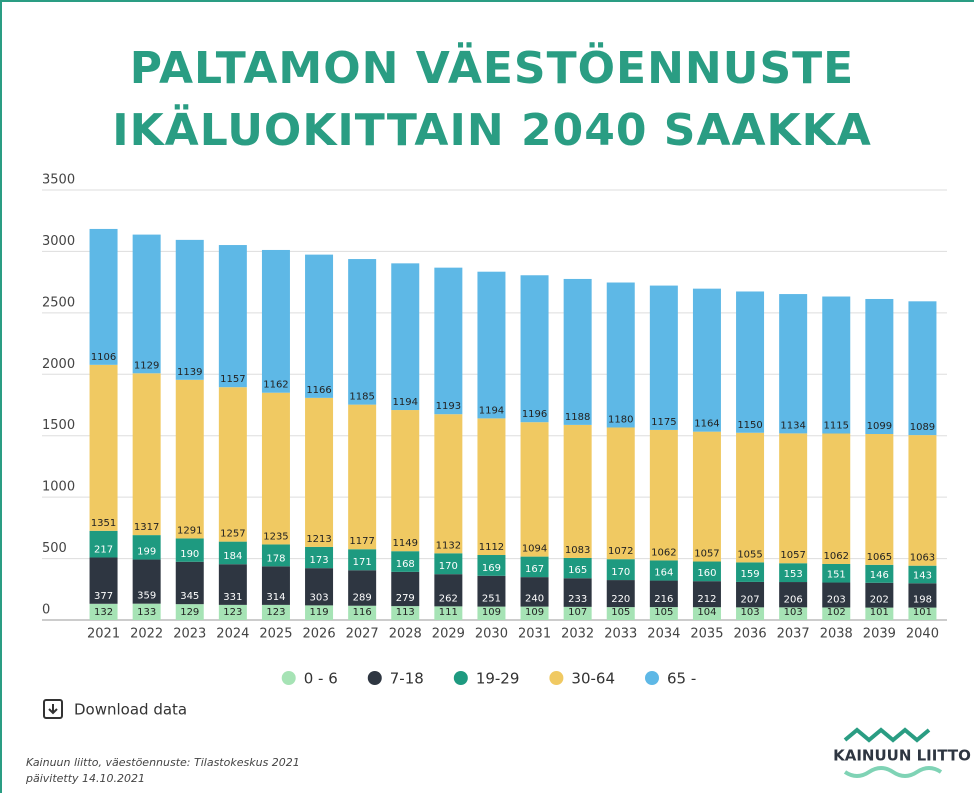 The height and width of the screenshot is (795, 974). I want to click on data-label: 1164, so click(706, 424).